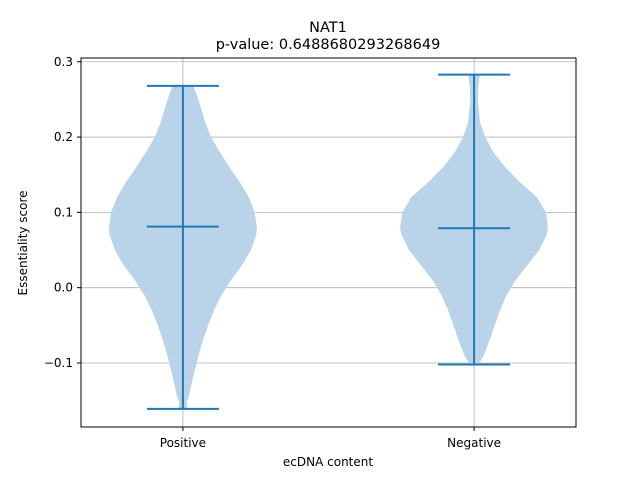  What do you see at coordinates (63, 212) in the screenshot?
I see `y-tick-label: 0.1` at bounding box center [63, 212].